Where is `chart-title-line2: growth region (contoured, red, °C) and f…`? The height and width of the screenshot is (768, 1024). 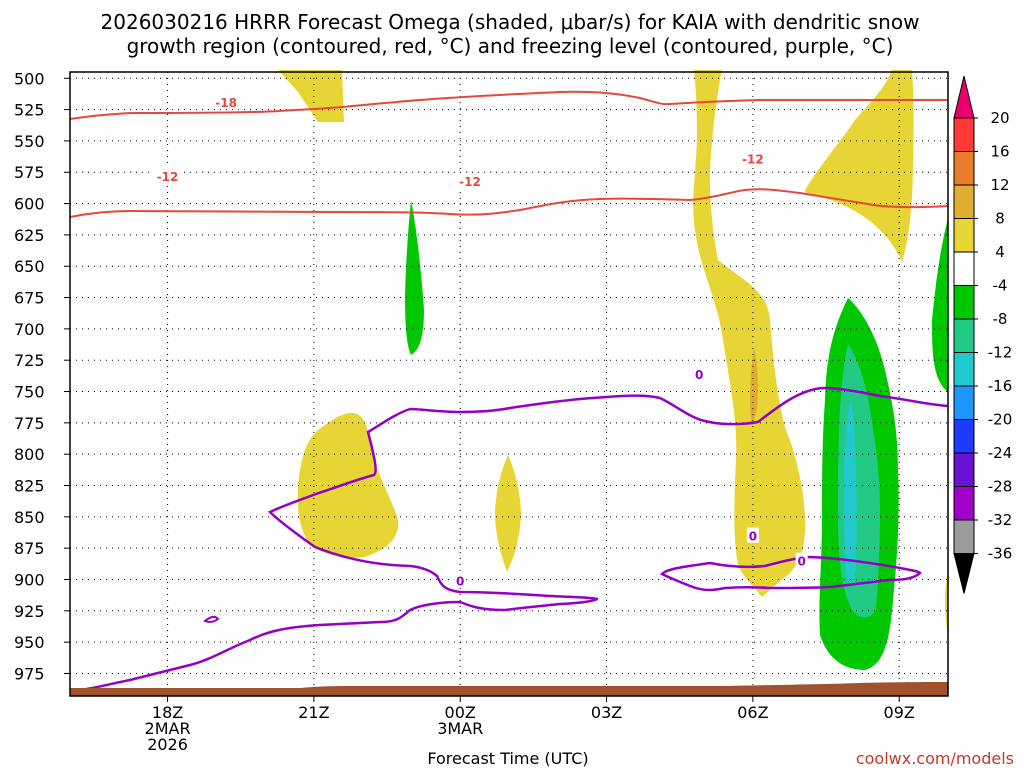
chart-title-line2: growth region (contoured, red, °C) and f… is located at coordinates (510, 46).